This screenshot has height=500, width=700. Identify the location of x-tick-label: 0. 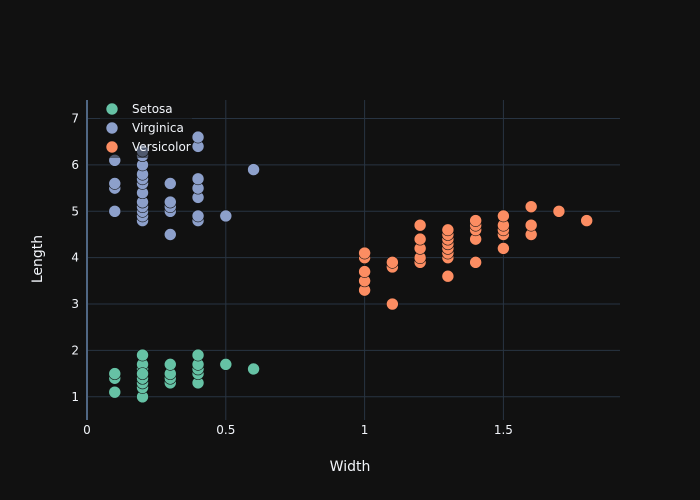
(87, 430).